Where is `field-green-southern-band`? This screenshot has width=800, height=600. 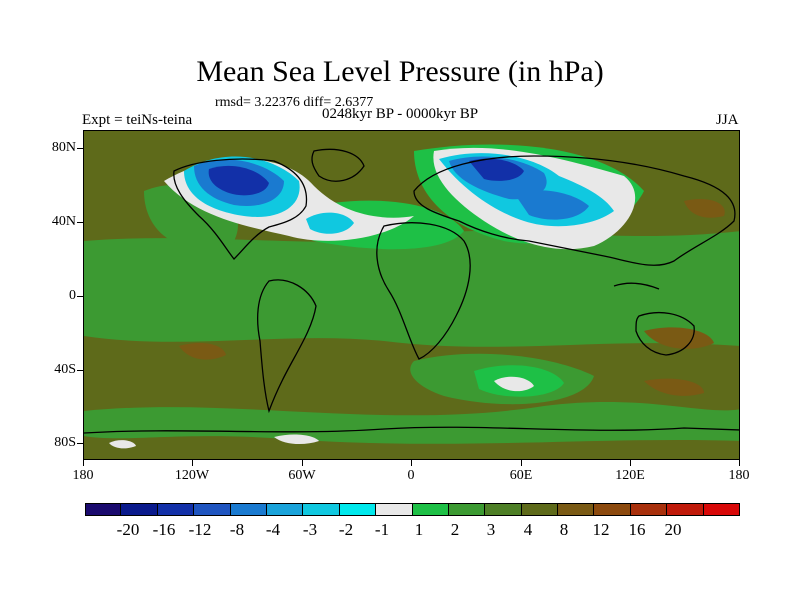
field-green-southern-band is located at coordinates (411, 422).